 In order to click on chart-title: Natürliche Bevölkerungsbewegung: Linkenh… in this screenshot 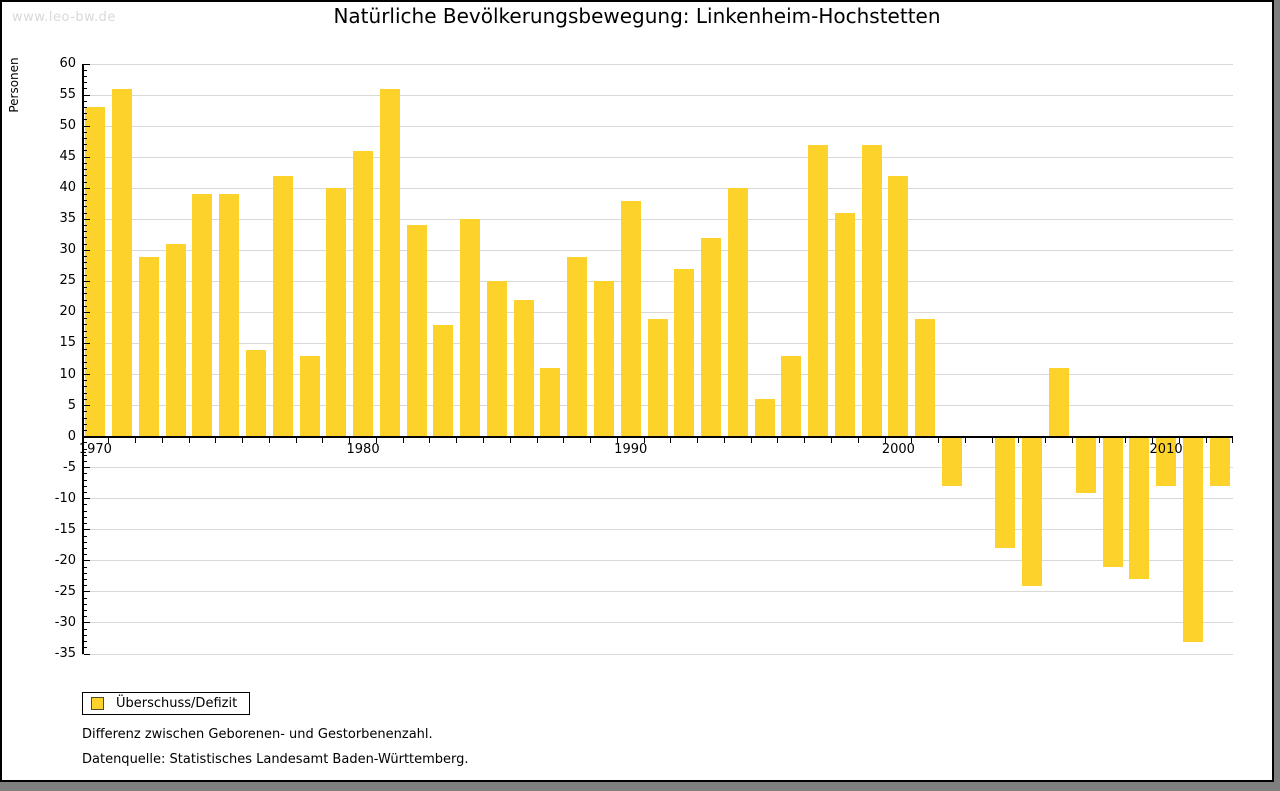, I will do `click(637, 16)`.